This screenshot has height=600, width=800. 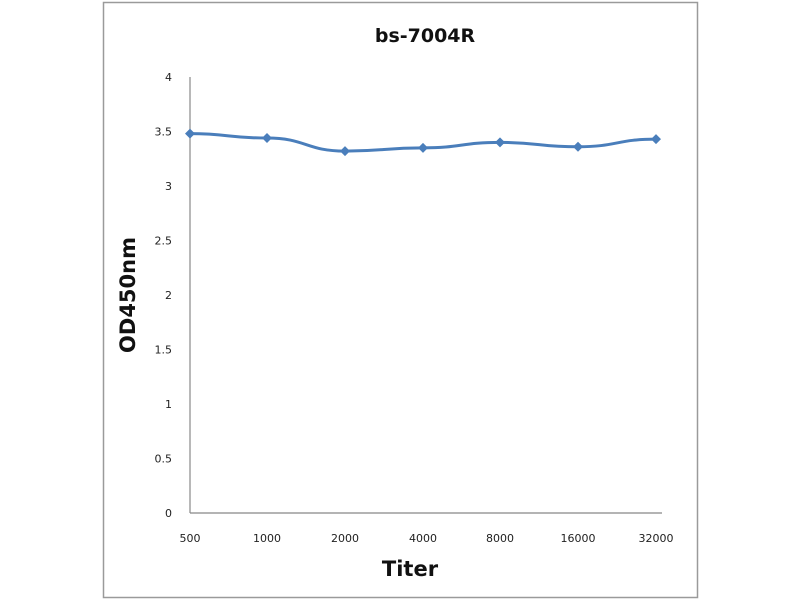 What do you see at coordinates (656, 538) in the screenshot?
I see `x-tick-label: 32000` at bounding box center [656, 538].